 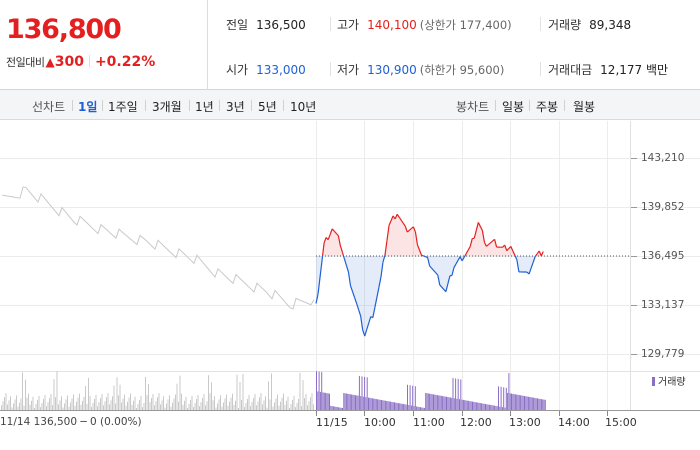 What do you see at coordinates (547, 107) in the screenshot?
I see `candle-weekly-button: 주봉` at bounding box center [547, 107].